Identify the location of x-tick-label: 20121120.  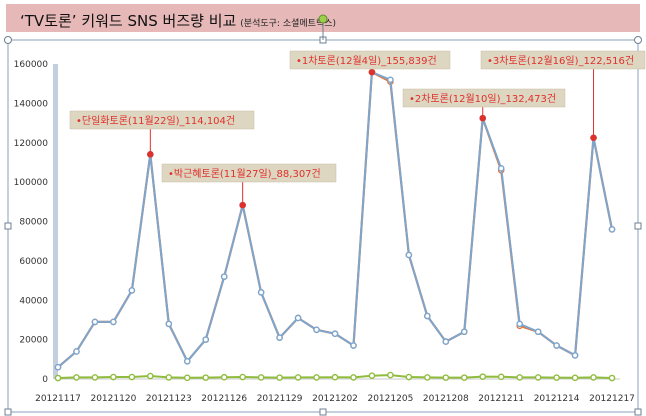
(113, 399).